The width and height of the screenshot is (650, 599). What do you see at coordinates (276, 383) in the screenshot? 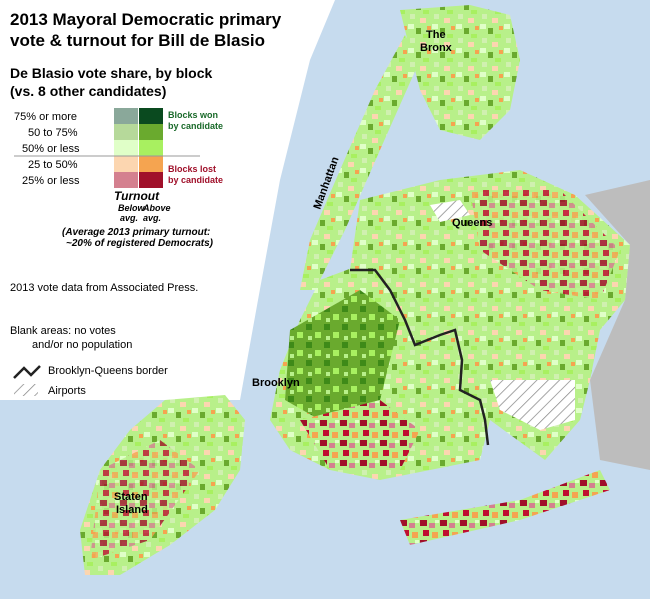
I see `place-label: Brooklyn` at bounding box center [276, 383].